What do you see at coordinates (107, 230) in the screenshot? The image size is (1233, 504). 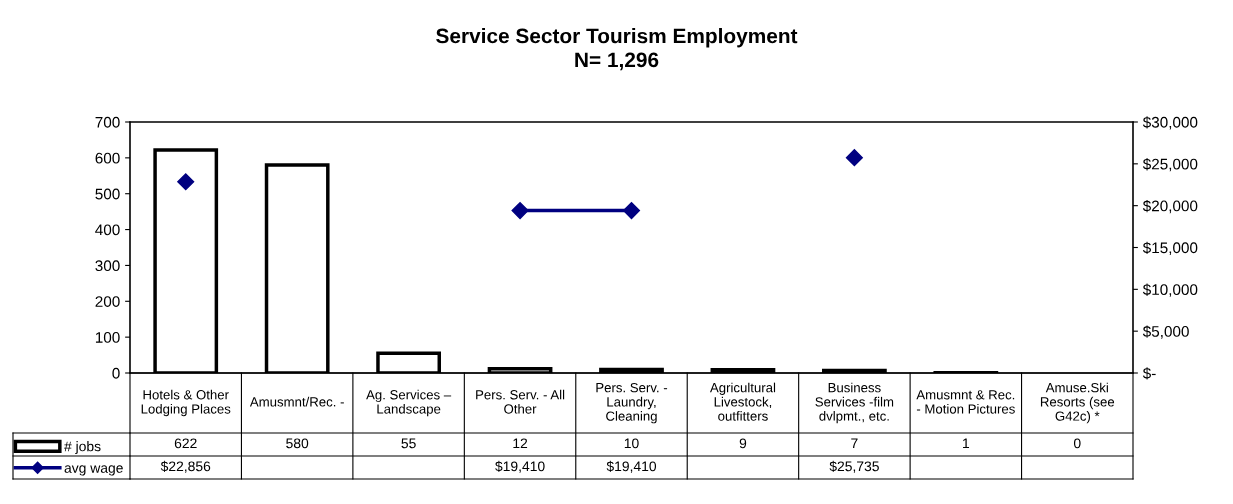 I see `y-tick-label: 400` at bounding box center [107, 230].